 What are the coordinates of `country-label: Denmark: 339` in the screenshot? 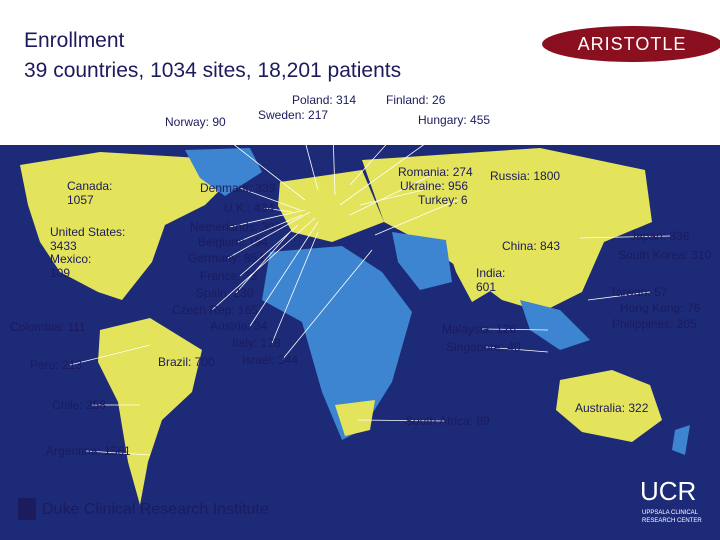 It's located at (238, 188).